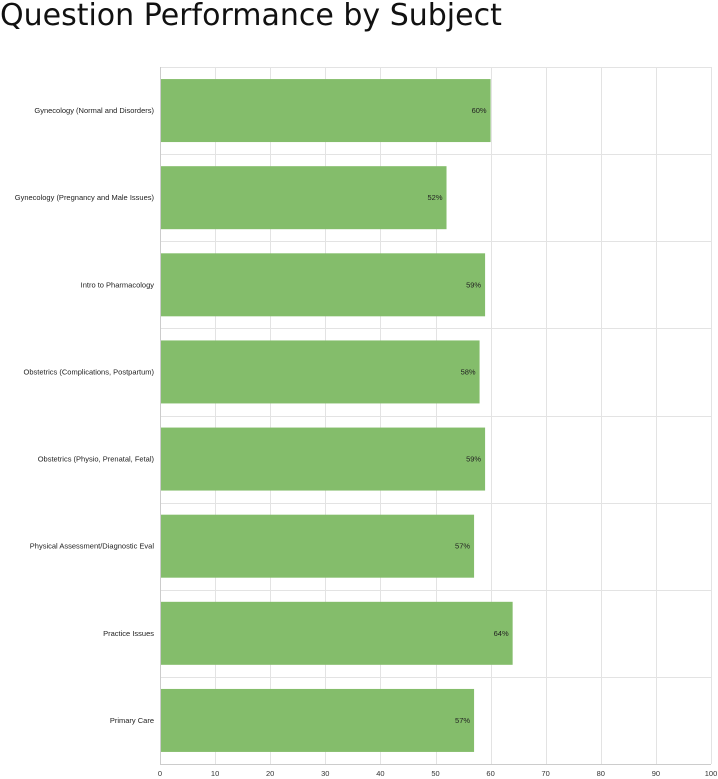 This screenshot has width=718, height=779. I want to click on category-label: Obstetrics (Physio, Prenatal, Fetal), so click(96, 459).